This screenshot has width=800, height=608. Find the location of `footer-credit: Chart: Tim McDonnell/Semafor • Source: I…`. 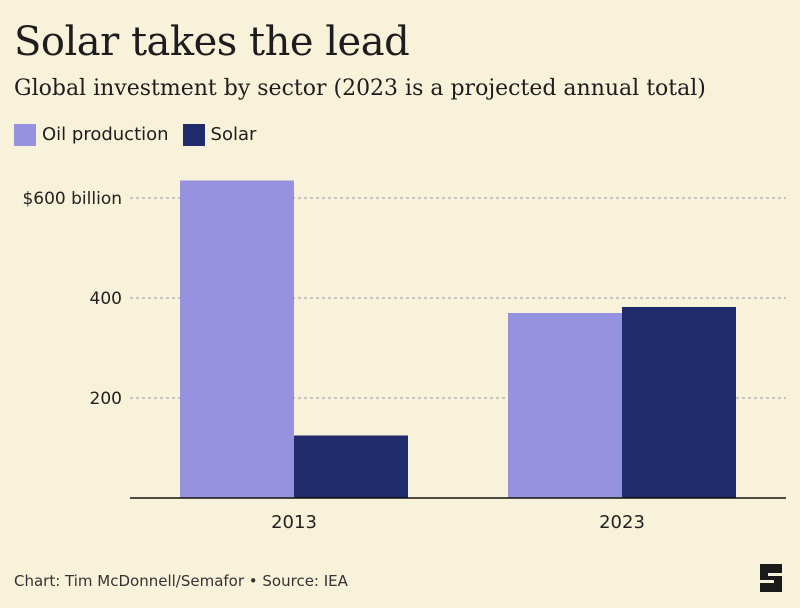

footer-credit: Chart: Tim McDonnell/Semafor • Source: I… is located at coordinates (181, 581).